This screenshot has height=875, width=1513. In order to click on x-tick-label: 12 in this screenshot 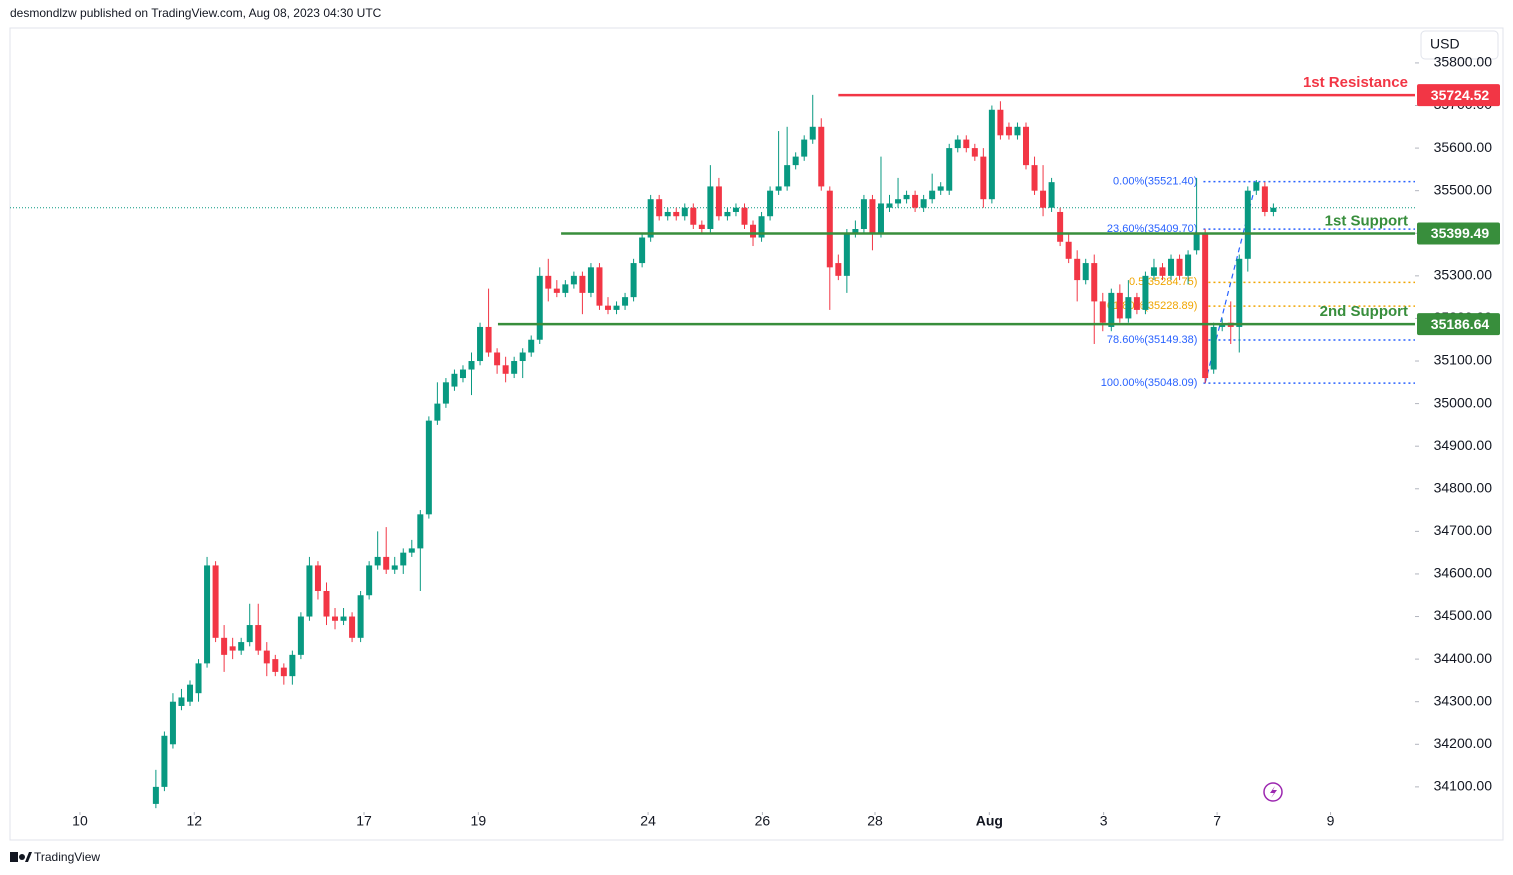, I will do `click(194, 821)`.